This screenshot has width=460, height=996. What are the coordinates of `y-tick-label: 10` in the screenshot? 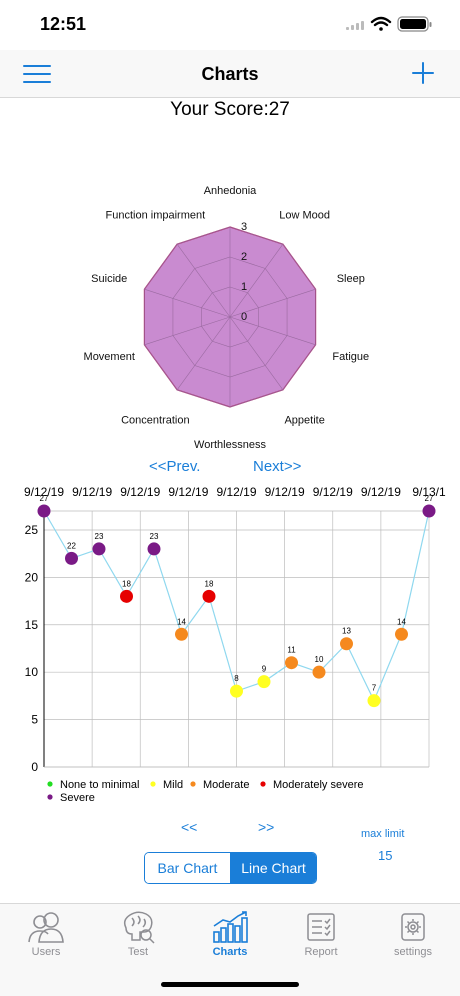 It's located at (32, 672).